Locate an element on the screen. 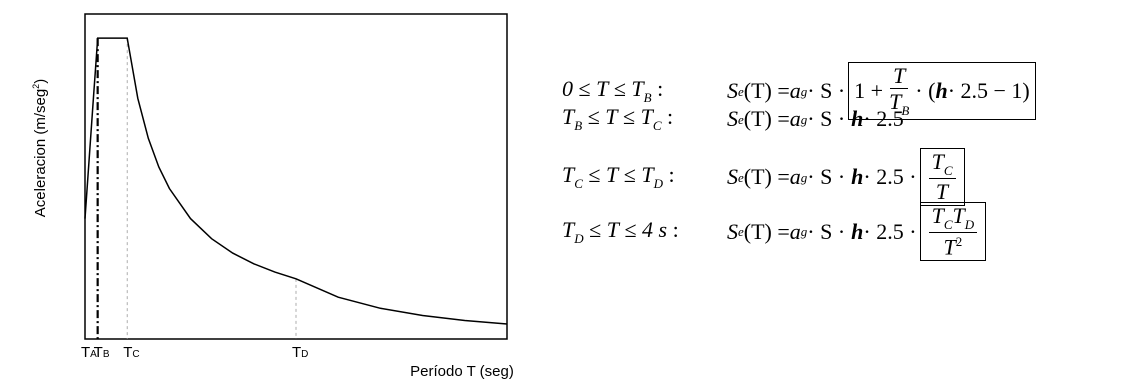 This screenshot has width=1145, height=383. bracket-4: TCTD T2 is located at coordinates (953, 232).